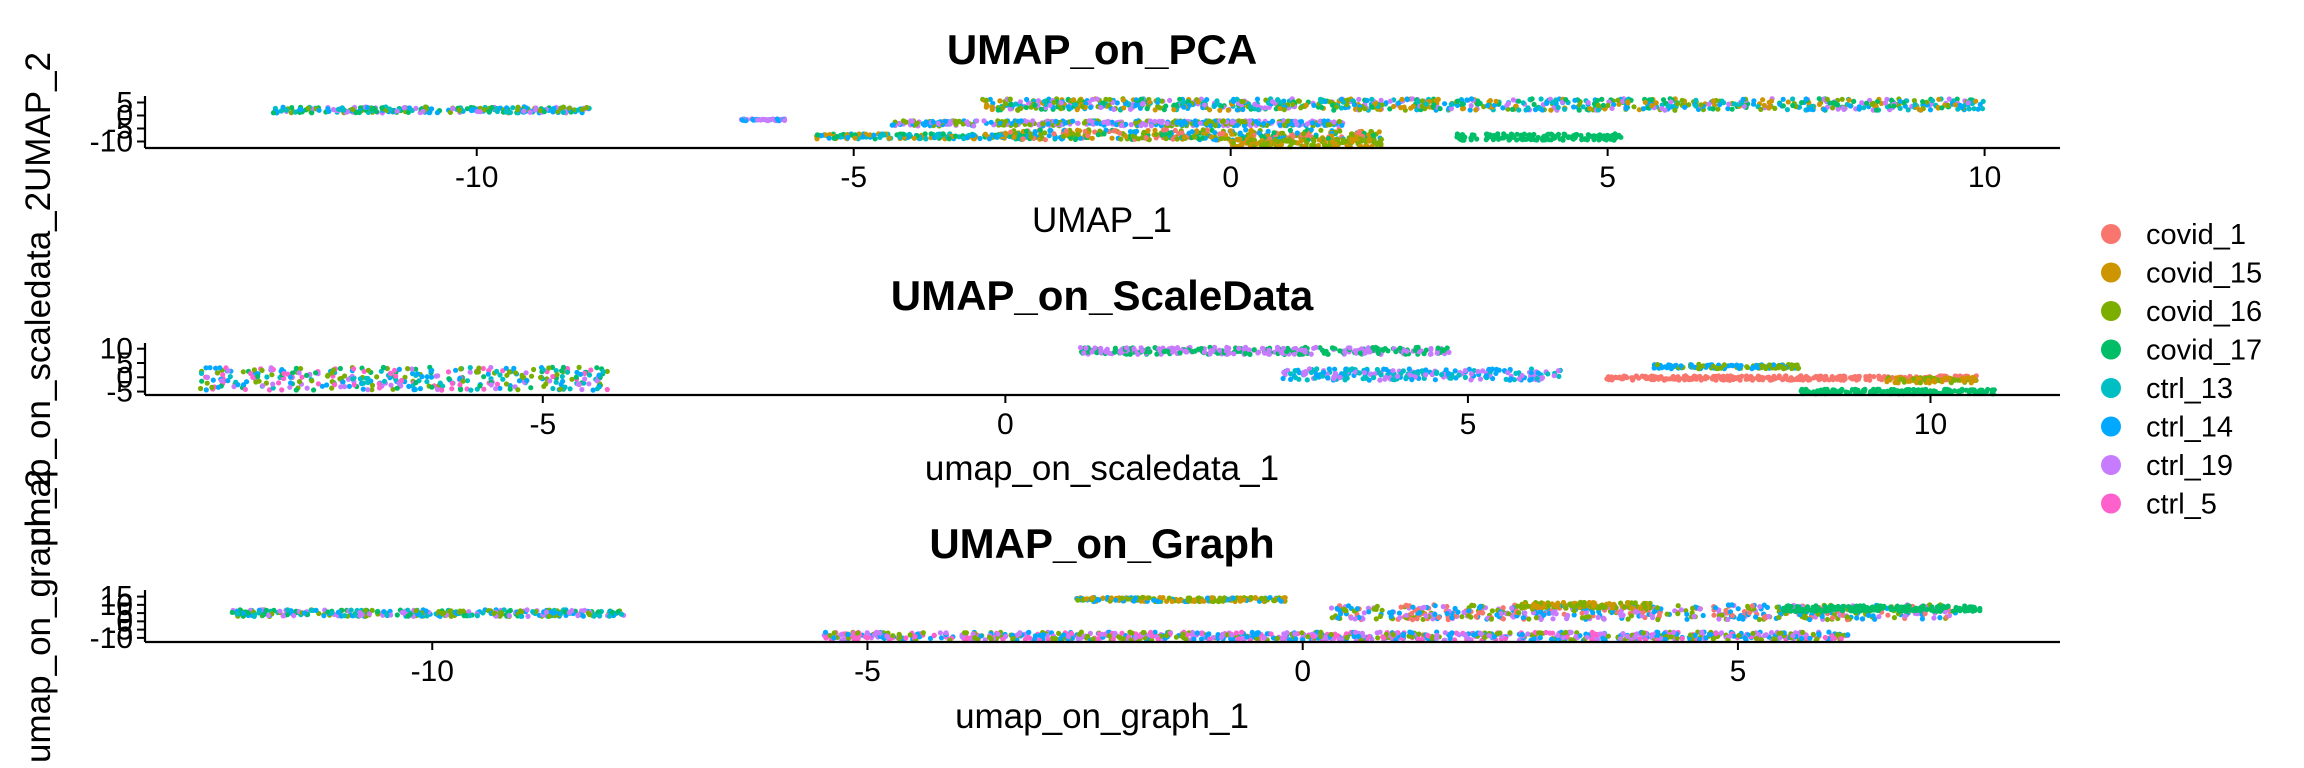 The height and width of the screenshot is (768, 2304). I want to click on x-tick-label: -5, so click(542, 424).